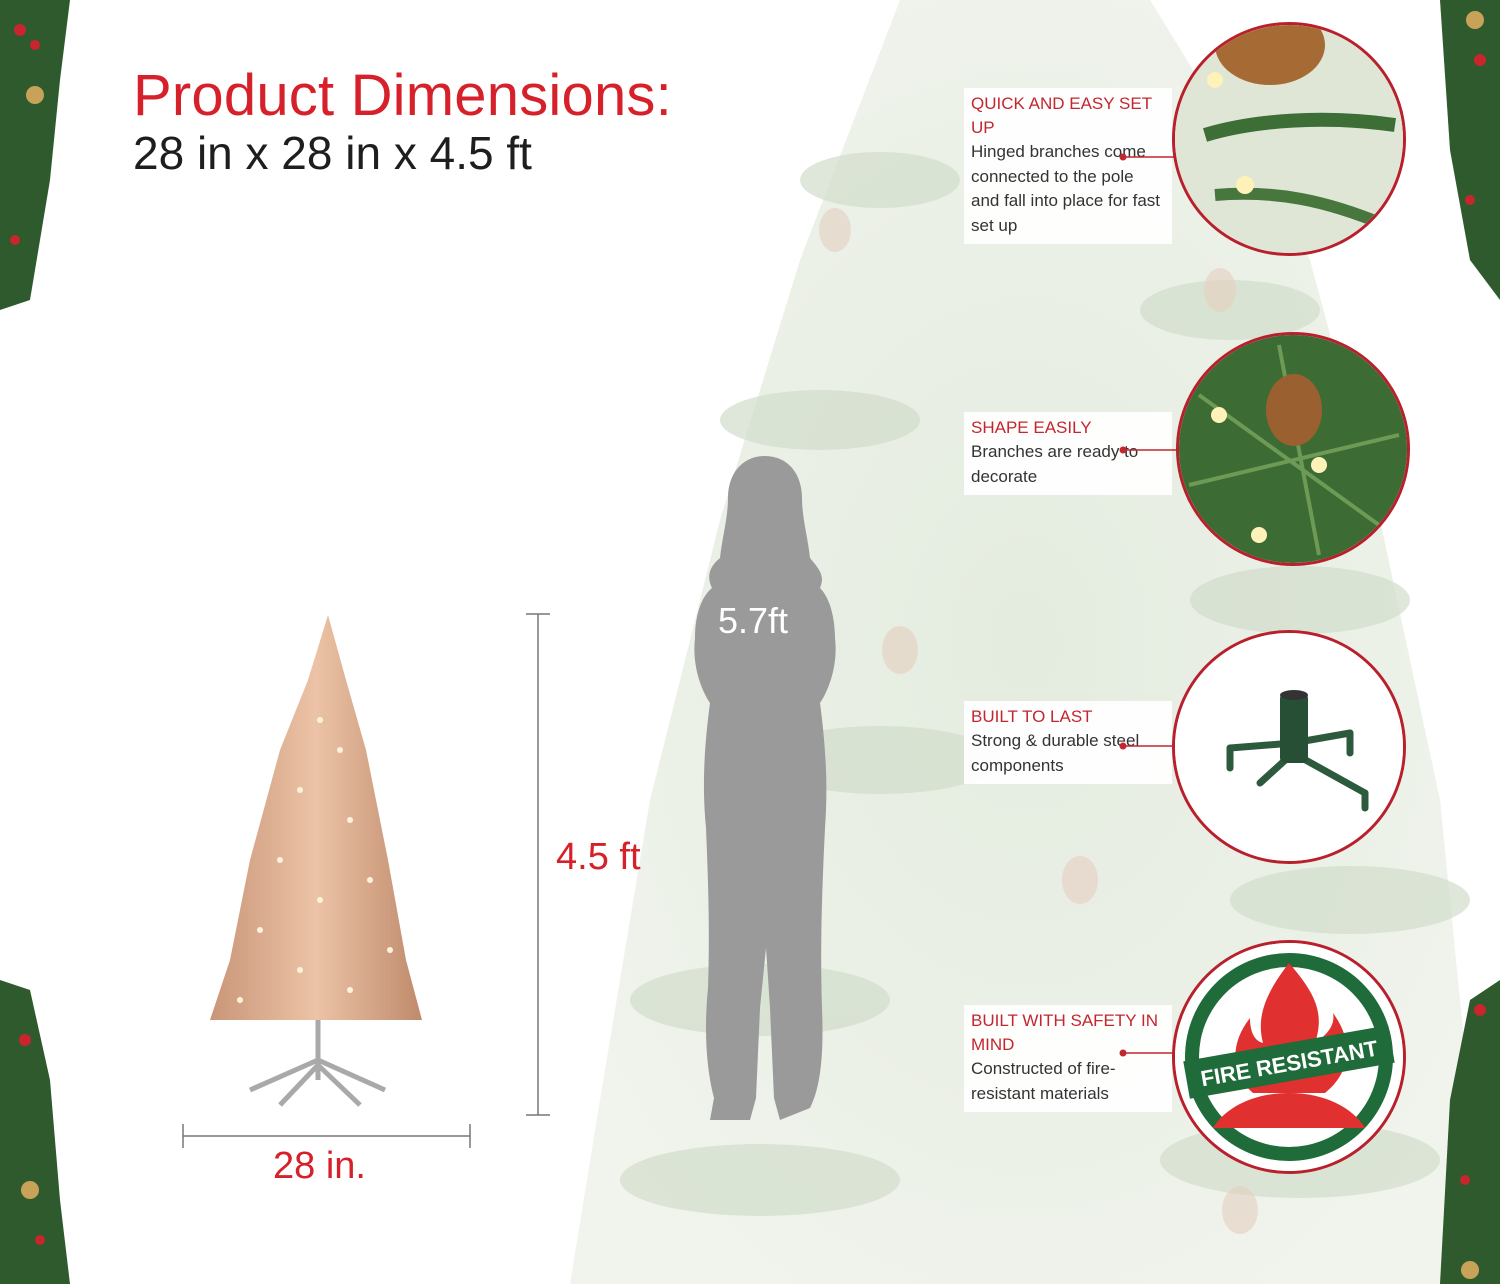 The height and width of the screenshot is (1284, 1500). Describe the element at coordinates (753, 620) in the screenshot. I see `person-height-label: 5.7ft` at that location.